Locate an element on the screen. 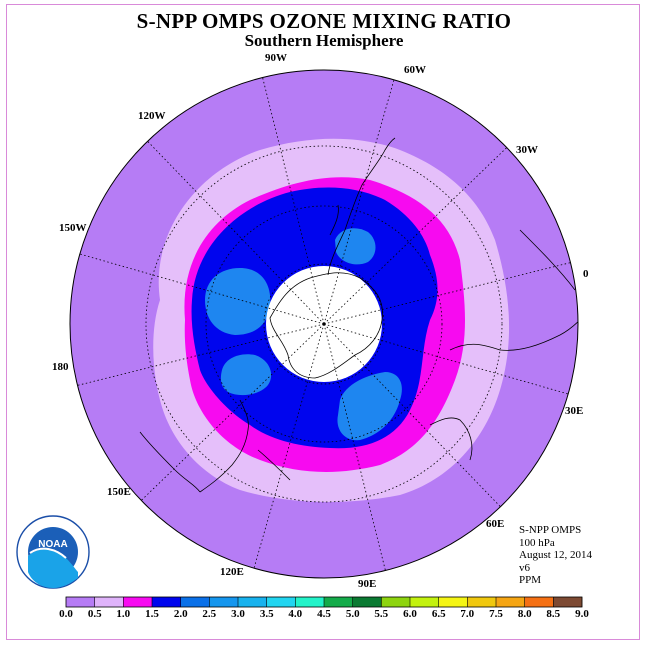  lon-label-120e: 120E is located at coordinates (232, 572).